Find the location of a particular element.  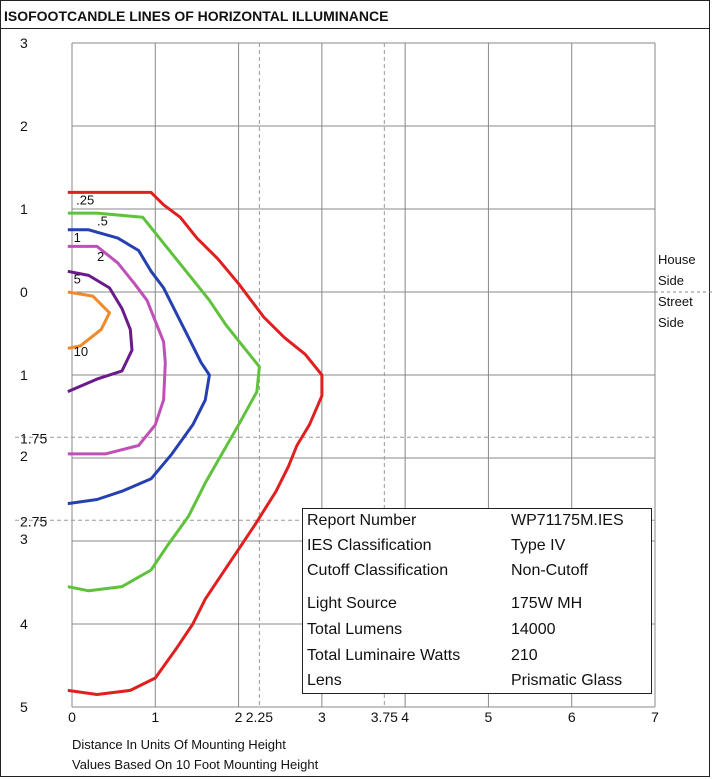

mounting-height-note: Values Based On 10 Foot Mounting Height is located at coordinates (195, 764).